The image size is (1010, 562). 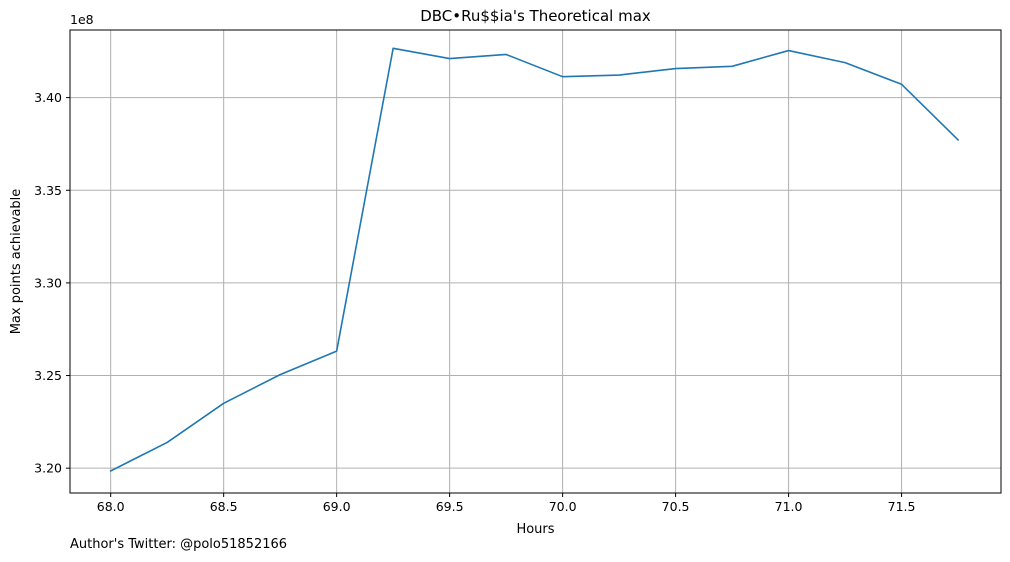 I want to click on chart-title: DBC•Ru$$ia's Theoretical max, so click(x=535, y=16).